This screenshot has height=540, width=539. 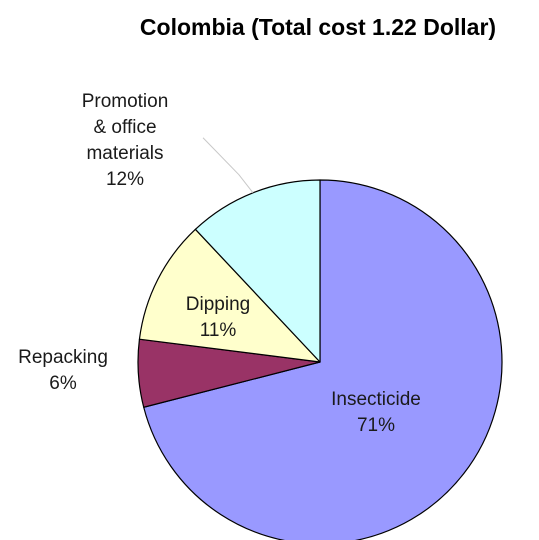 What do you see at coordinates (218, 304) in the screenshot?
I see `slice-name-label: Dipping` at bounding box center [218, 304].